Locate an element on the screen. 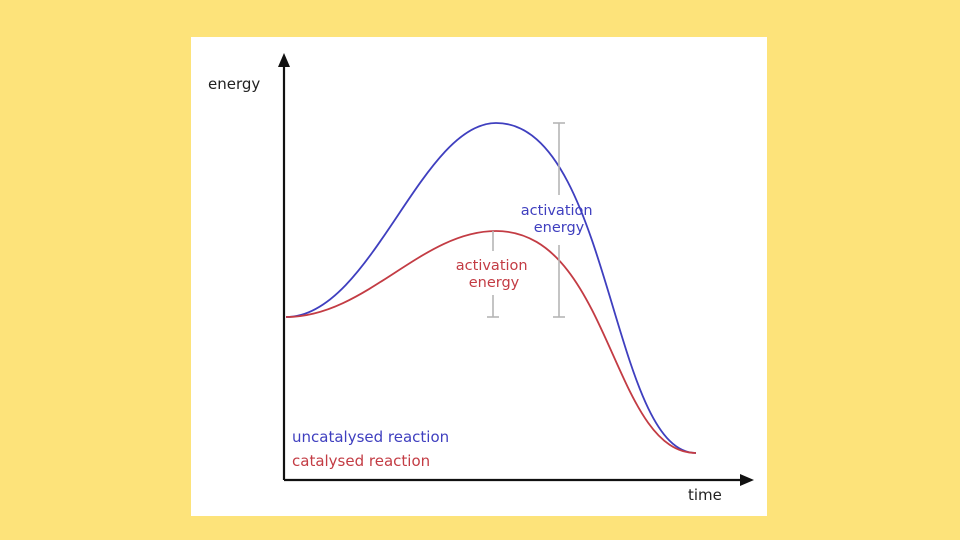 This screenshot has width=960, height=540. catalysed-activation-energy-bracket is located at coordinates (493, 274).